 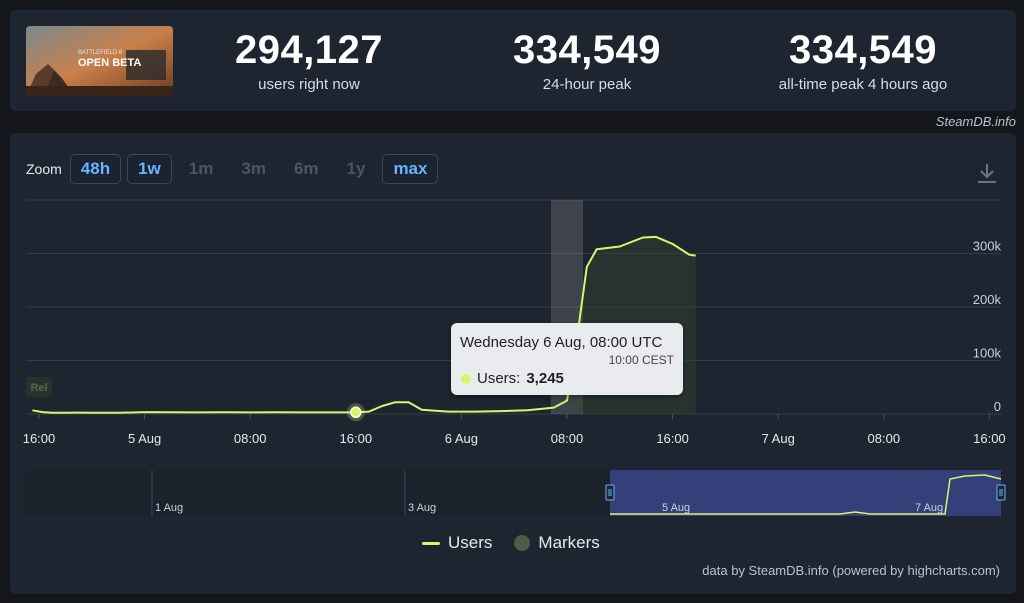 What do you see at coordinates (641, 360) in the screenshot?
I see `tooltip-local-time: 10:00 CEST` at bounding box center [641, 360].